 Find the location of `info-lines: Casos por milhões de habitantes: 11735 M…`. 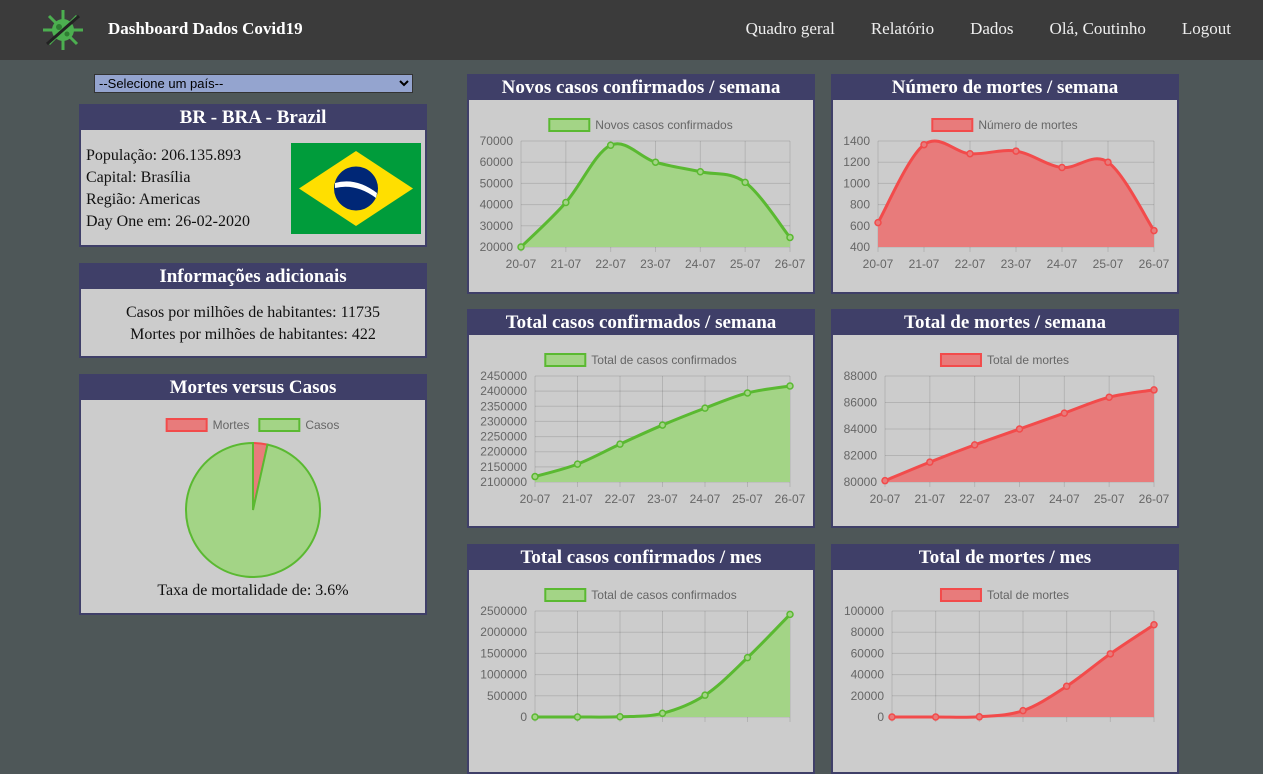

info-lines: Casos por milhões de habitantes: 11735 M… is located at coordinates (253, 324).